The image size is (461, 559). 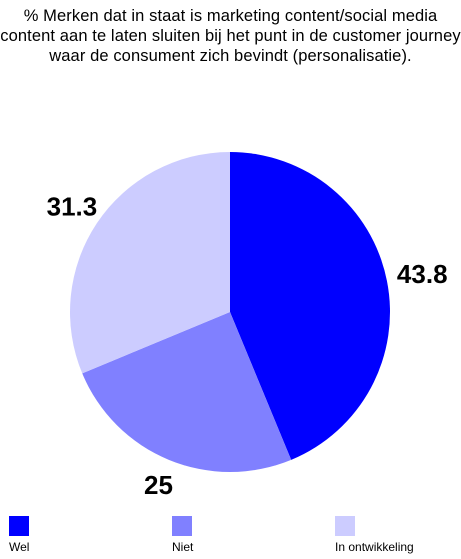 I want to click on legend: Wel Niet In ontwikkeling, so click(x=230, y=537).